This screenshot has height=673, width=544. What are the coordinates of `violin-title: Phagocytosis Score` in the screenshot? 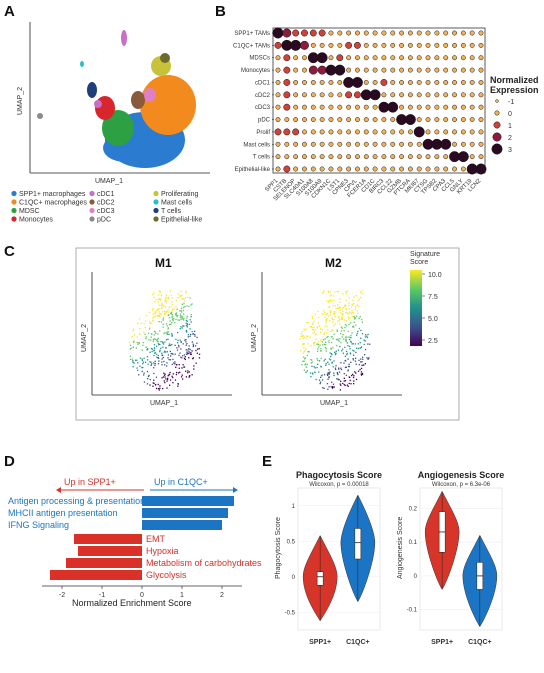 It's located at (339, 475).